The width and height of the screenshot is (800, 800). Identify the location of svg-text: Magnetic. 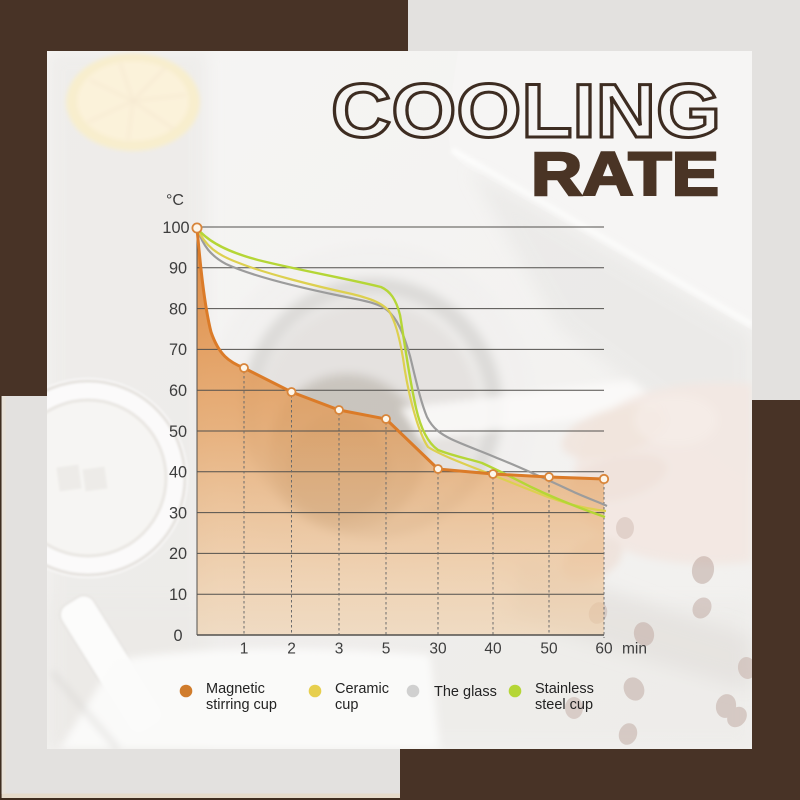
(235, 689).